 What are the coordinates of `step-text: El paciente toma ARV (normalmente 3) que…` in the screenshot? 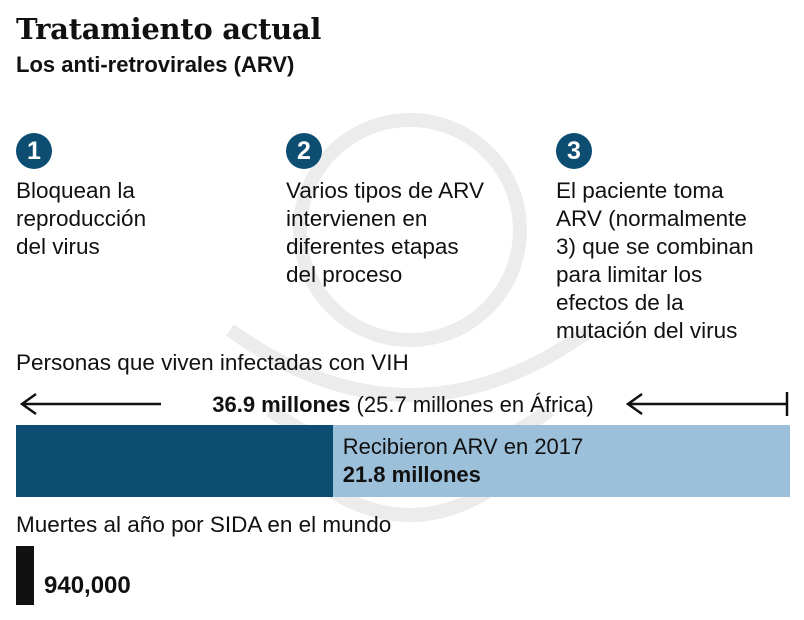 It's located at (655, 260).